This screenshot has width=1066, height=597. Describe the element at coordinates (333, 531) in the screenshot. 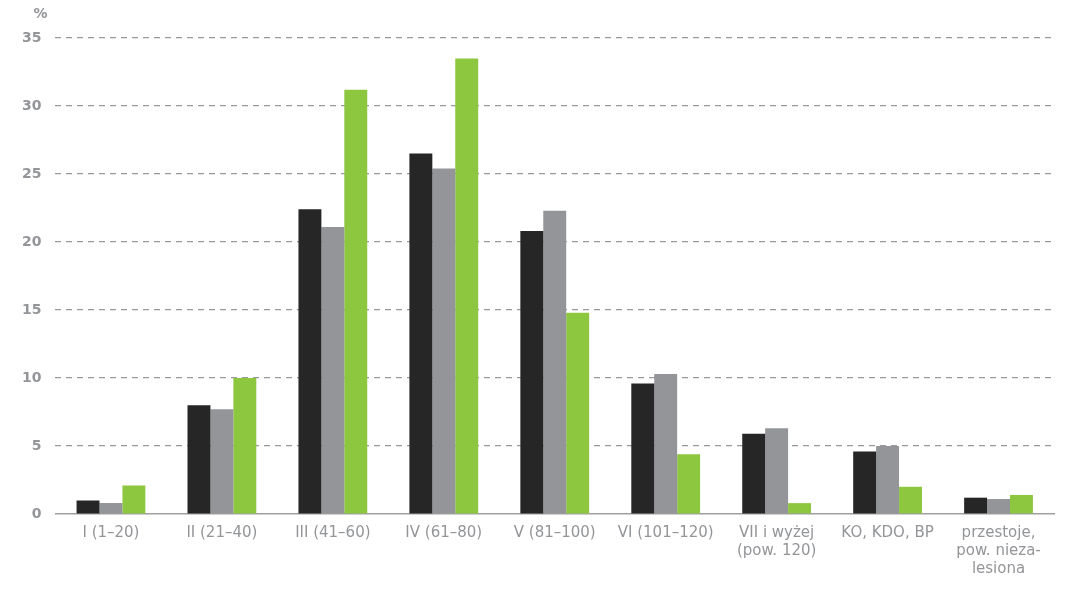

I see `x-tick-label: III (41–60)` at that location.